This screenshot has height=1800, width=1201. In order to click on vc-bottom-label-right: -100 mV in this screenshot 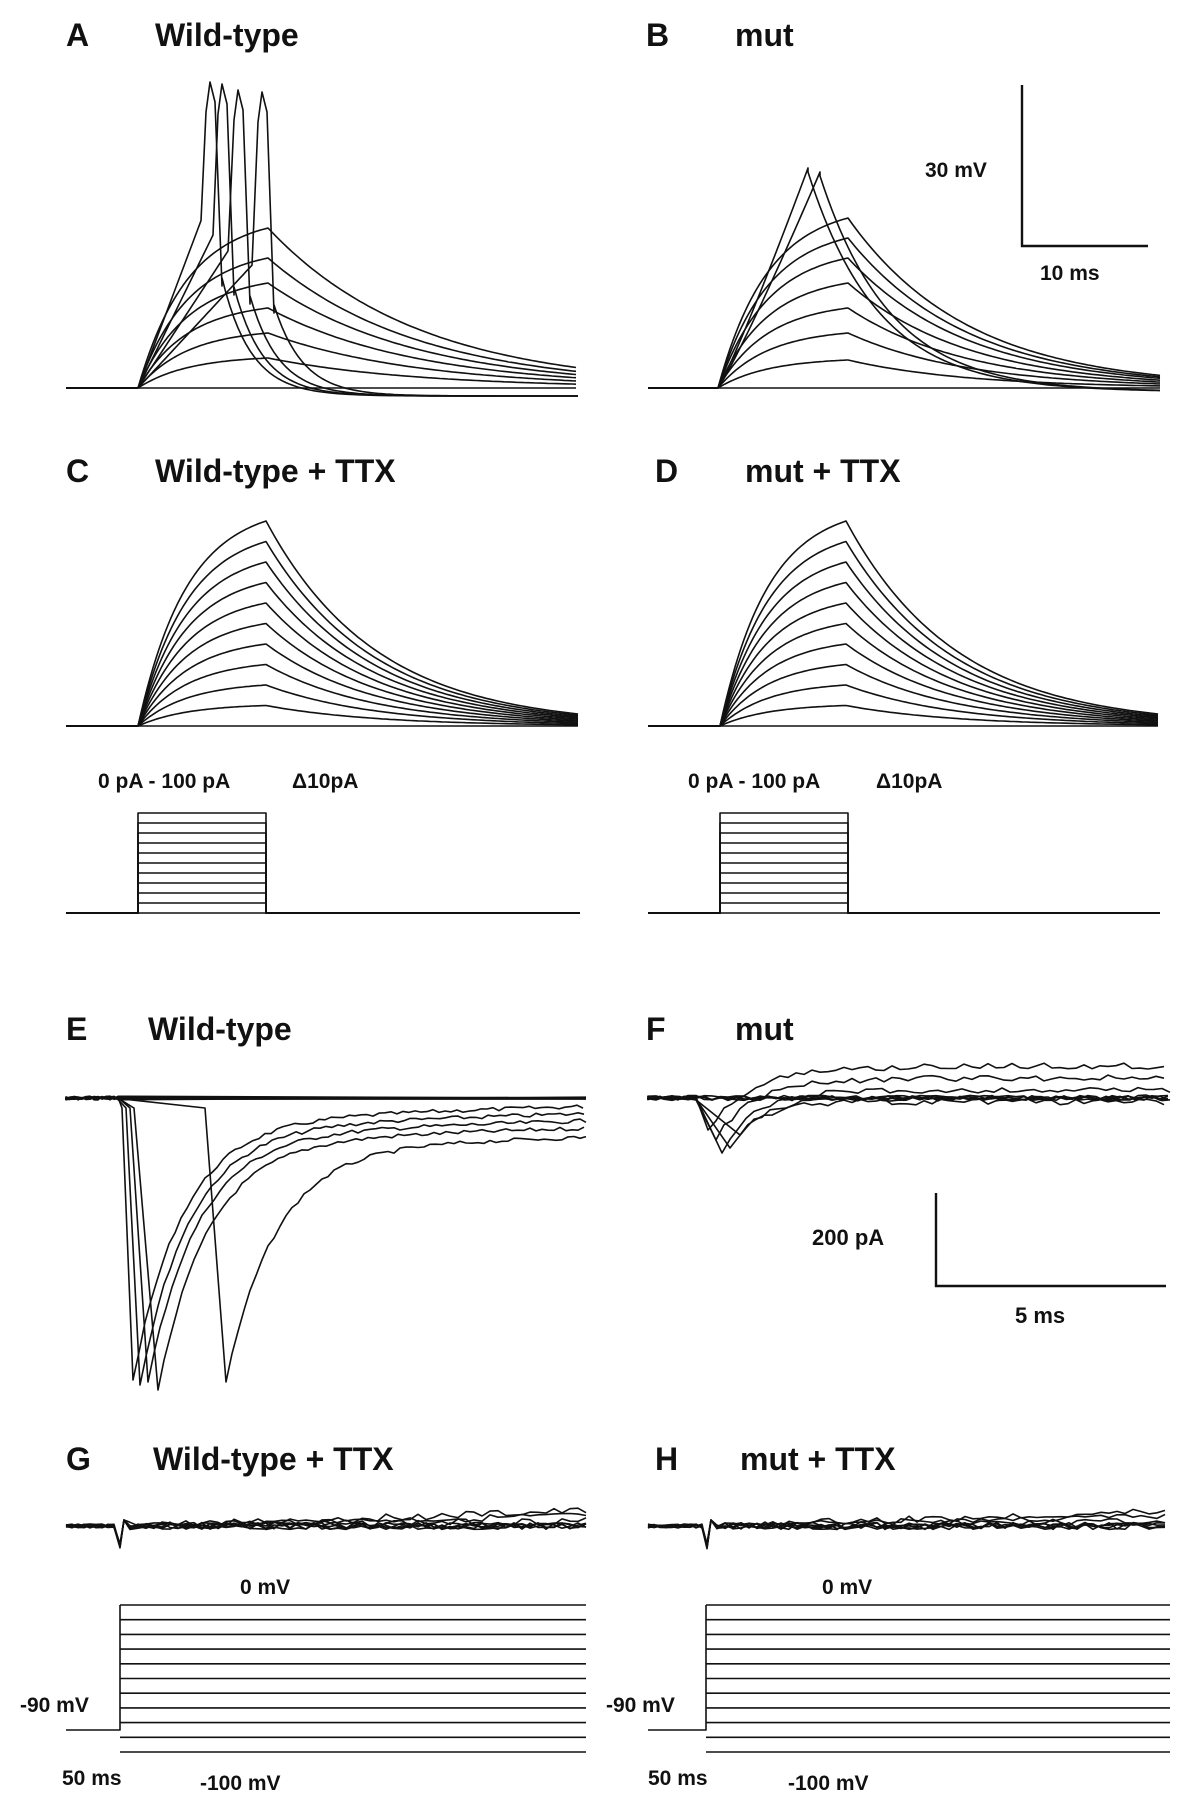, I will do `click(828, 1783)`.